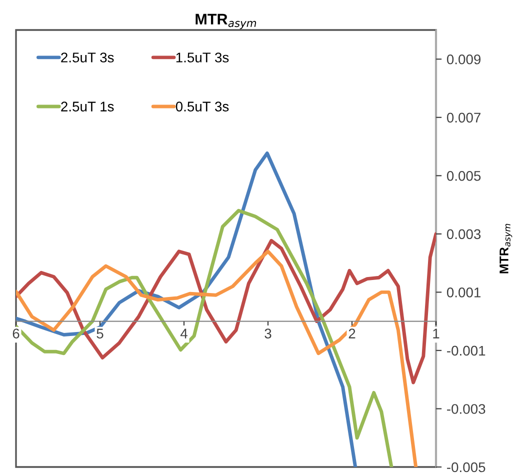 The image size is (525, 475). Describe the element at coordinates (16, 333) in the screenshot. I see `x-tick-label: 6` at that location.